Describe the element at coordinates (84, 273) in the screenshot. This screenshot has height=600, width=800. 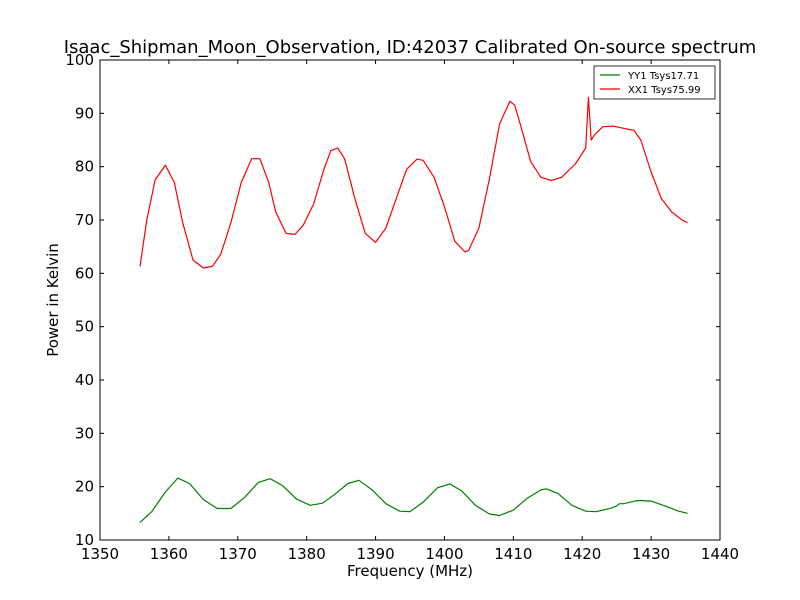
I see `y-tick-label: 60` at that location.